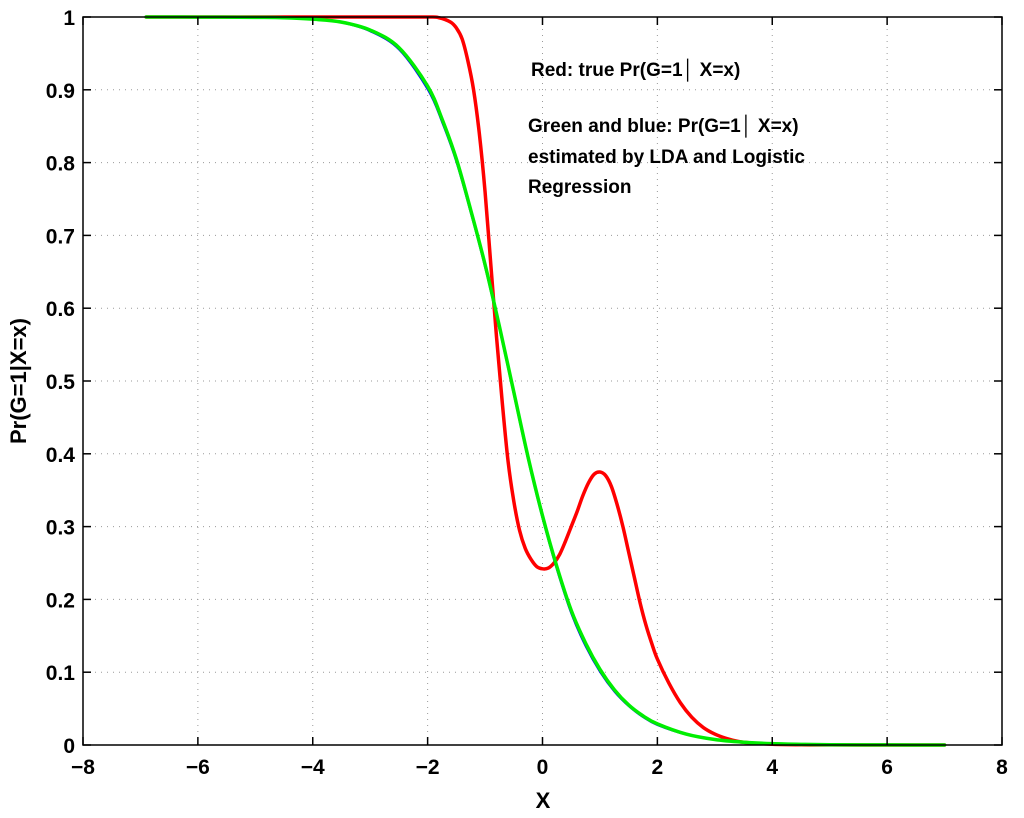 The height and width of the screenshot is (818, 1024). I want to click on x-axis-label: X, so click(543, 800).